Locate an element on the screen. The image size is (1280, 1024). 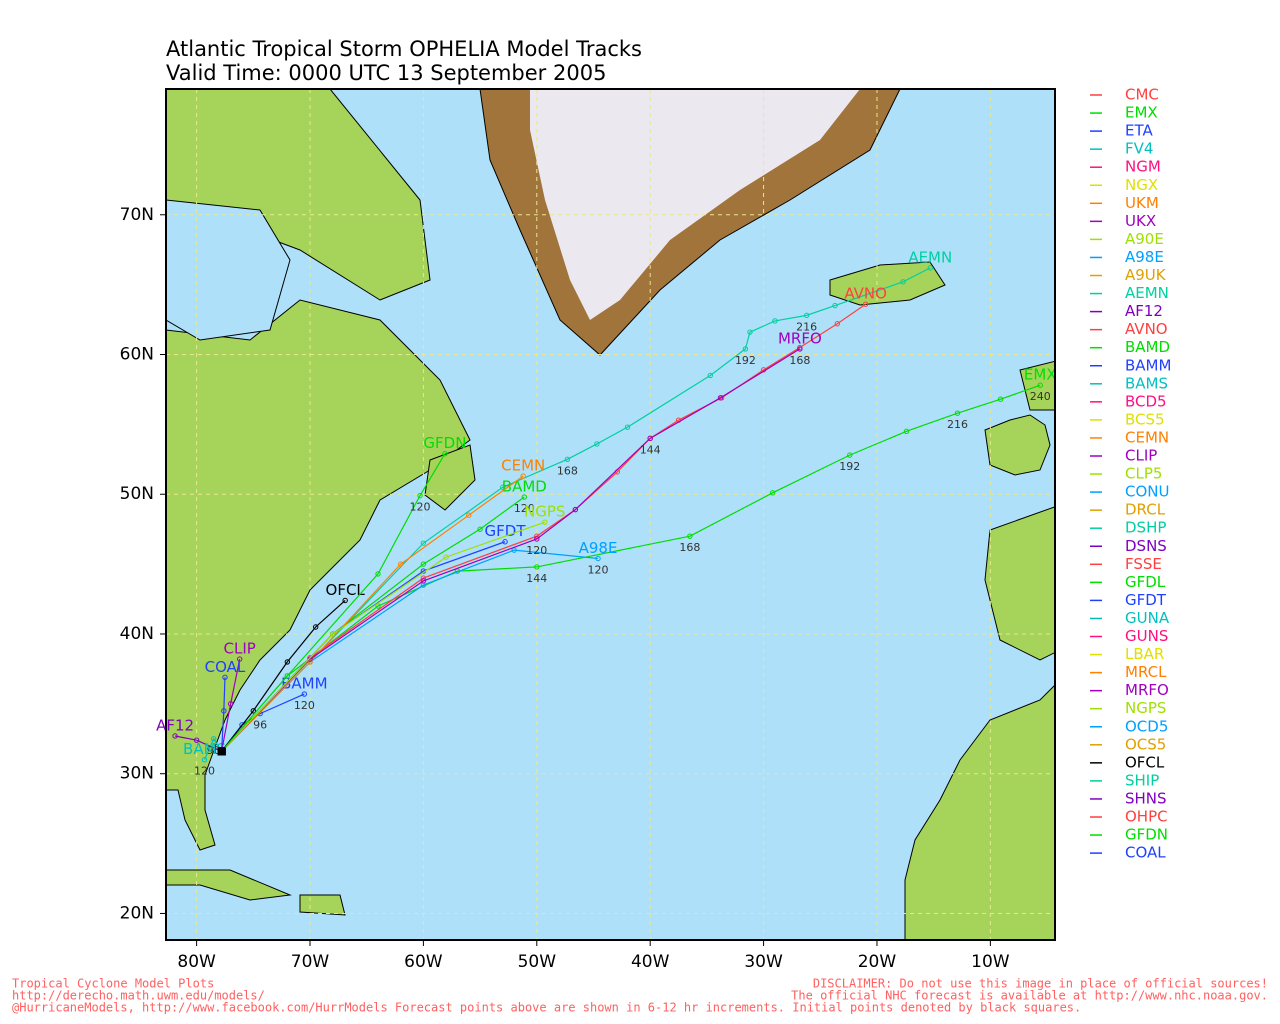
y-tick-label: 60N is located at coordinates (137, 355).